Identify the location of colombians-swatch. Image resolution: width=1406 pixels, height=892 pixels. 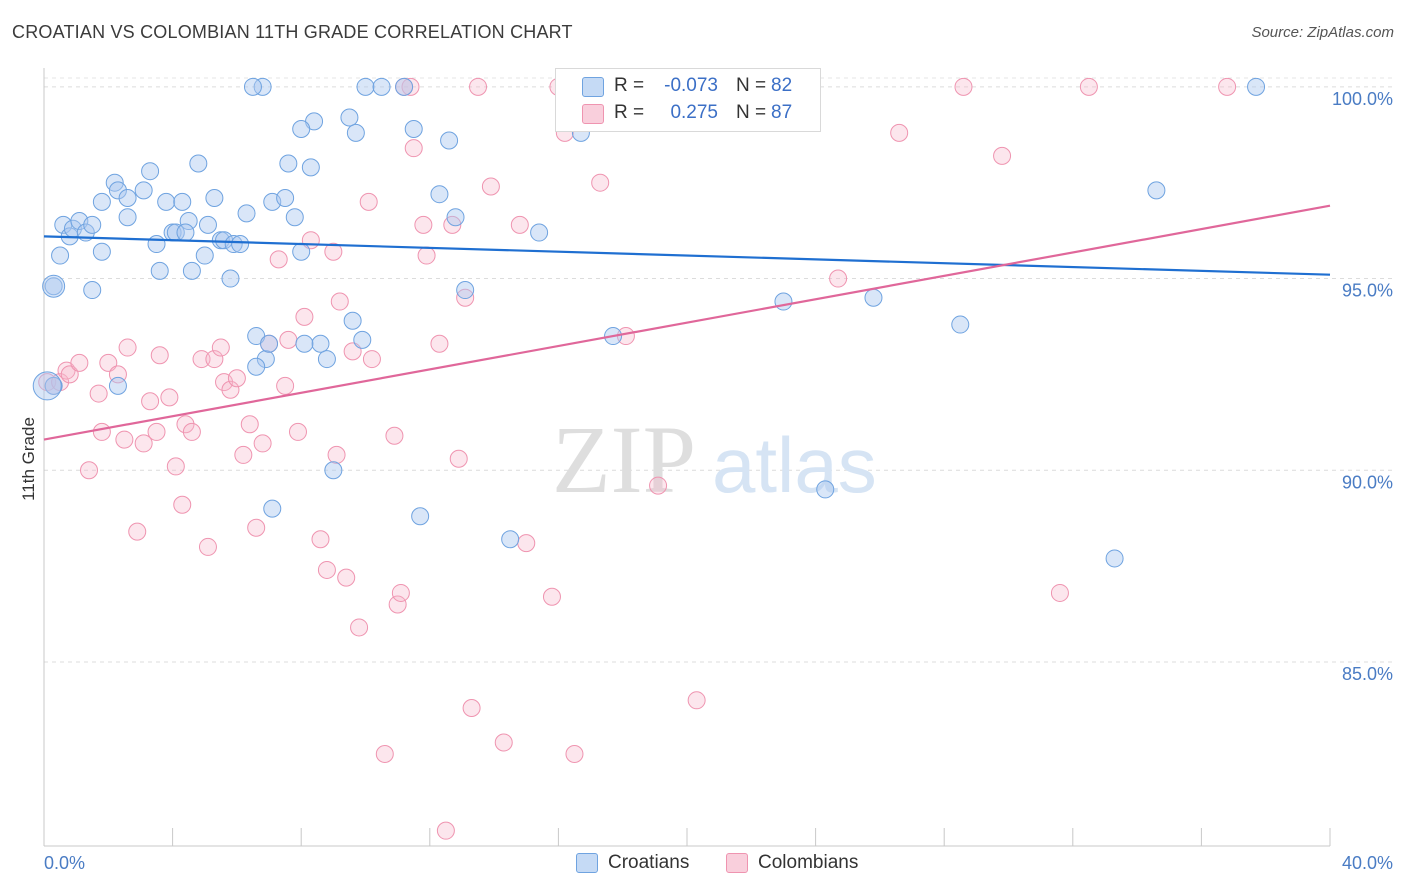
(593, 114).